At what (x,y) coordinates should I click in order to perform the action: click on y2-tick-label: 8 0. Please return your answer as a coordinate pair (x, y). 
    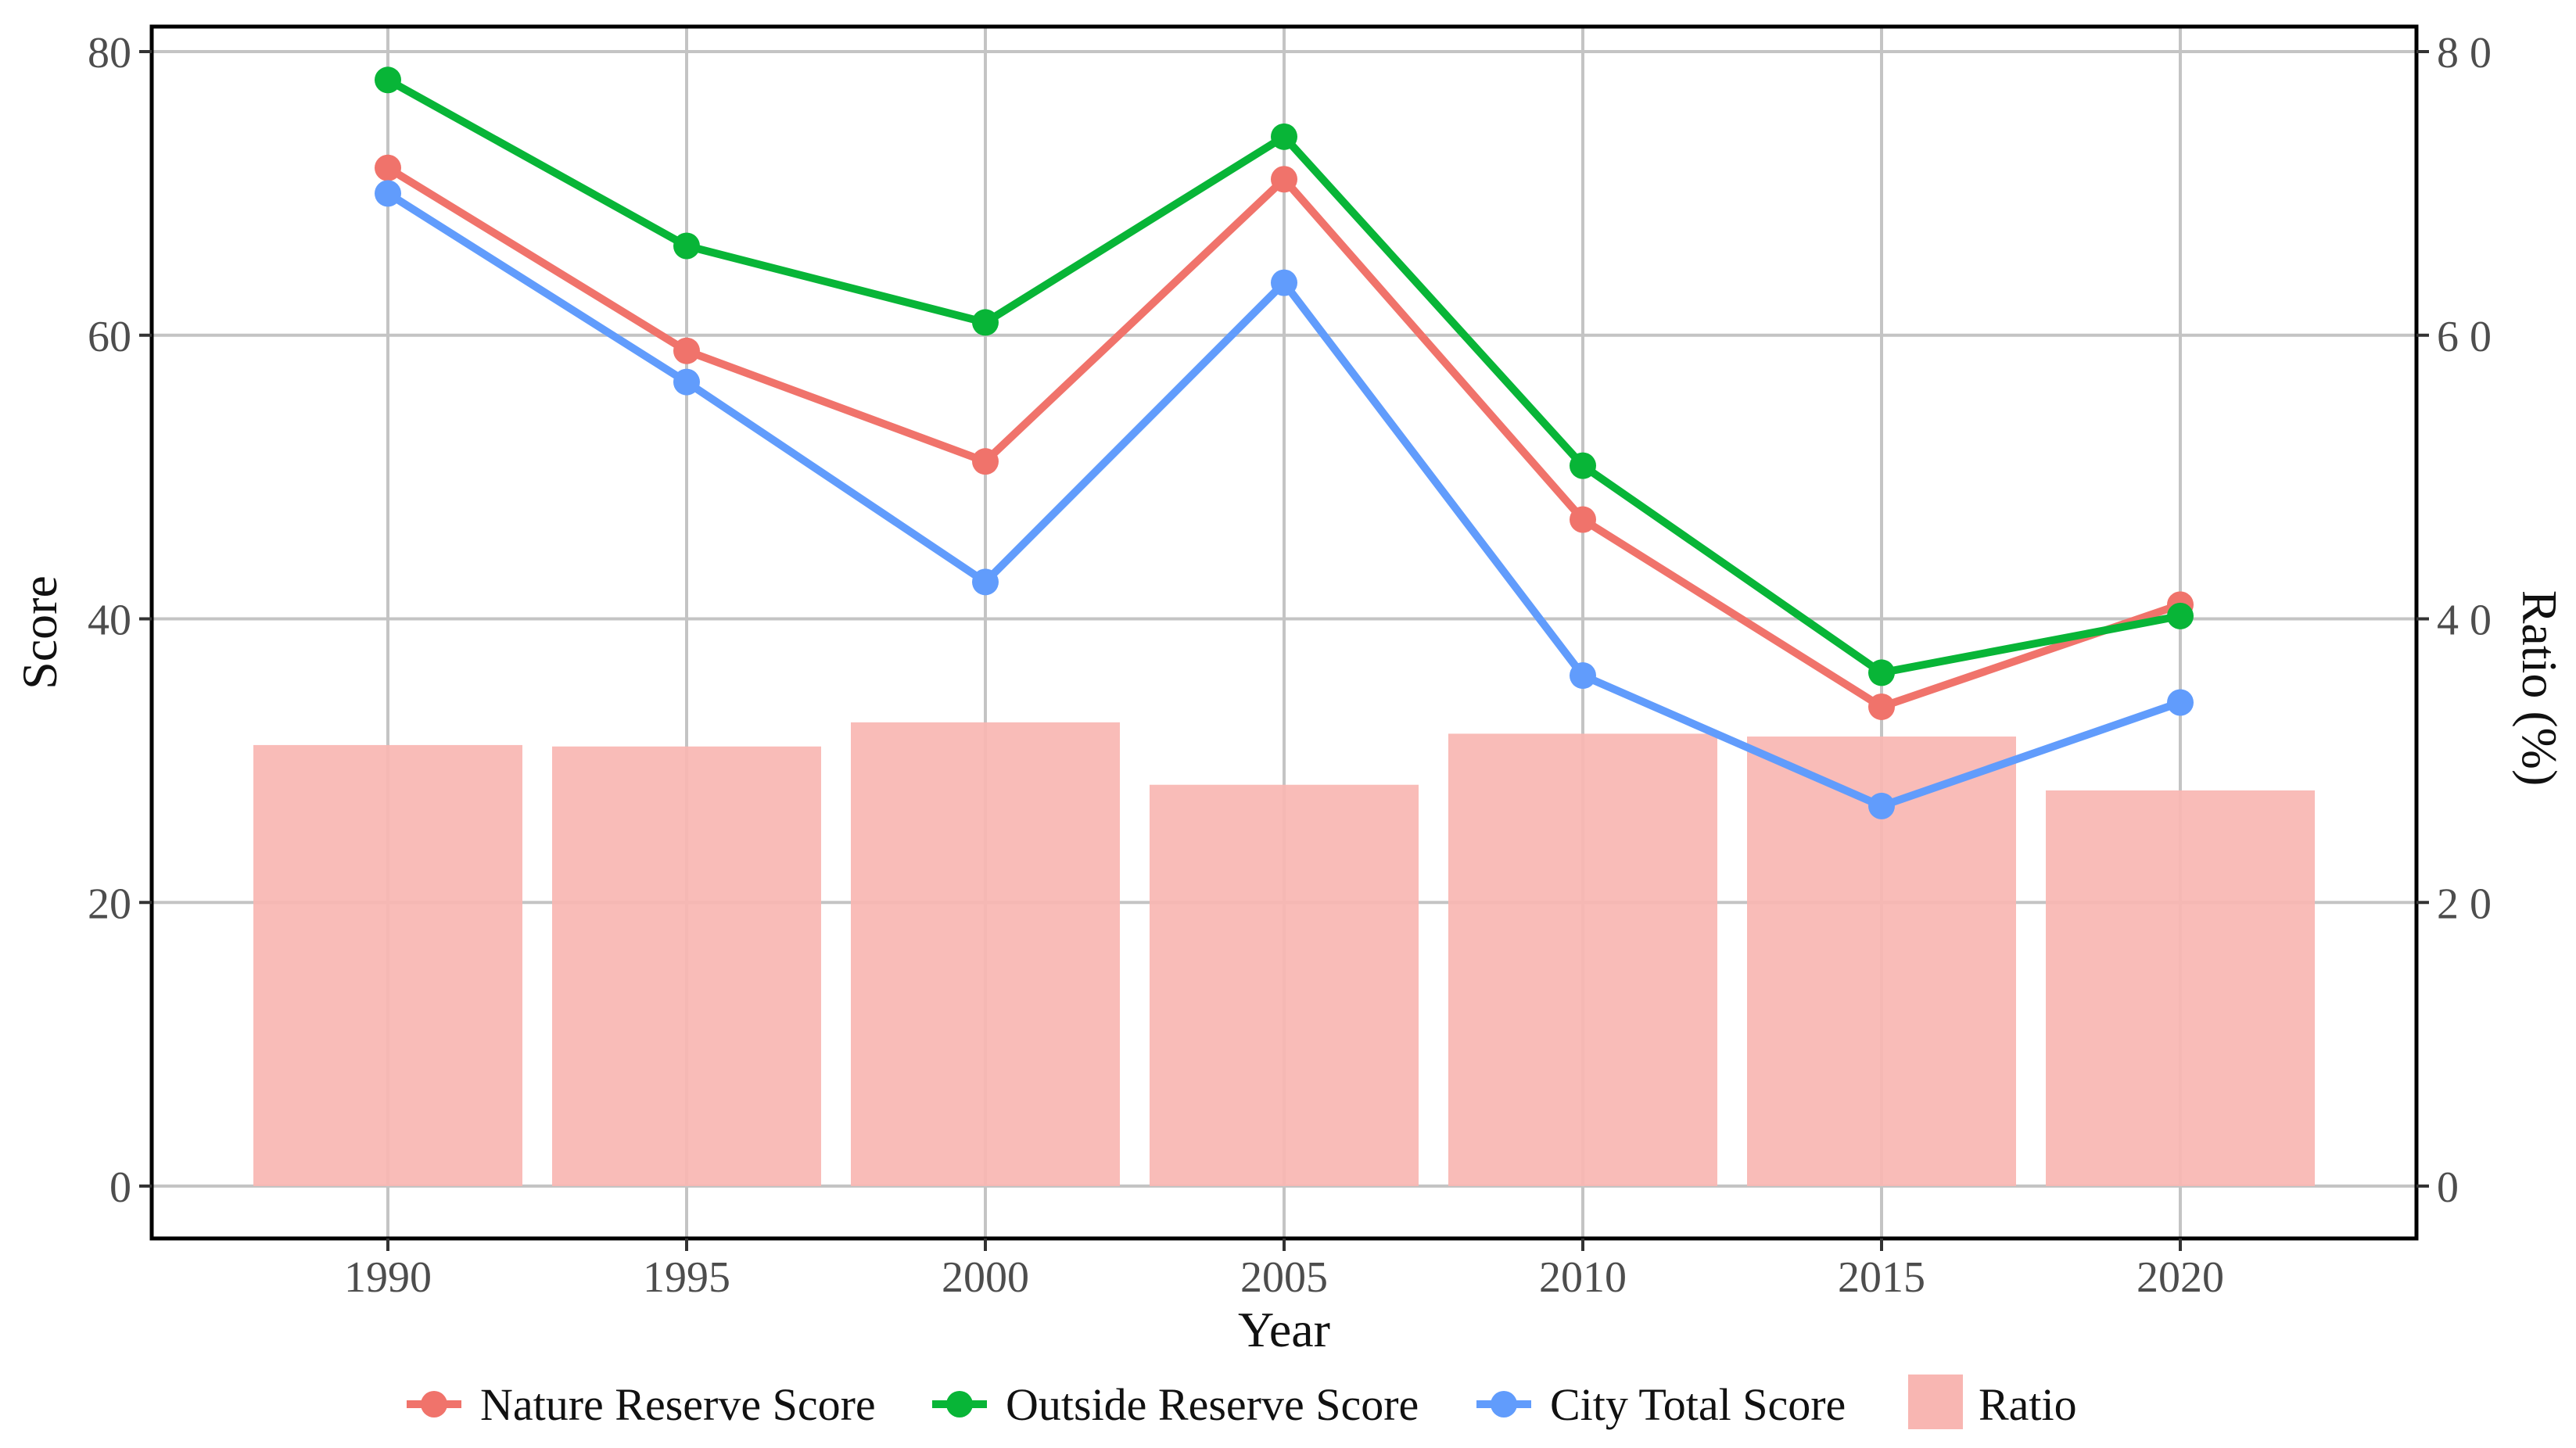
    Looking at the image, I should click on (2464, 53).